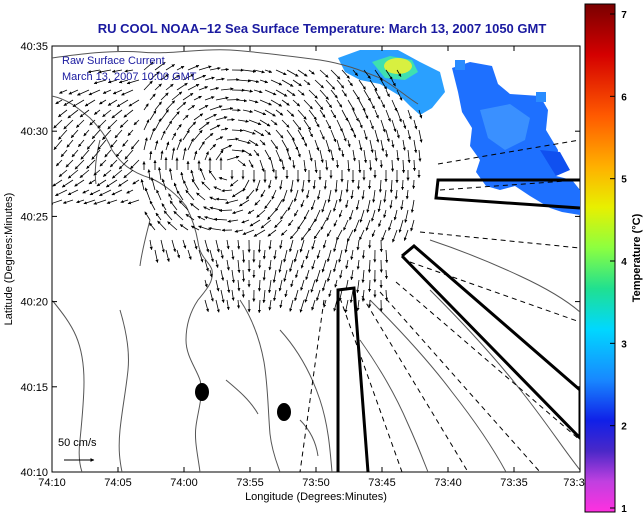  What do you see at coordinates (382, 483) in the screenshot?
I see `x-tick-label: 73:45` at bounding box center [382, 483].